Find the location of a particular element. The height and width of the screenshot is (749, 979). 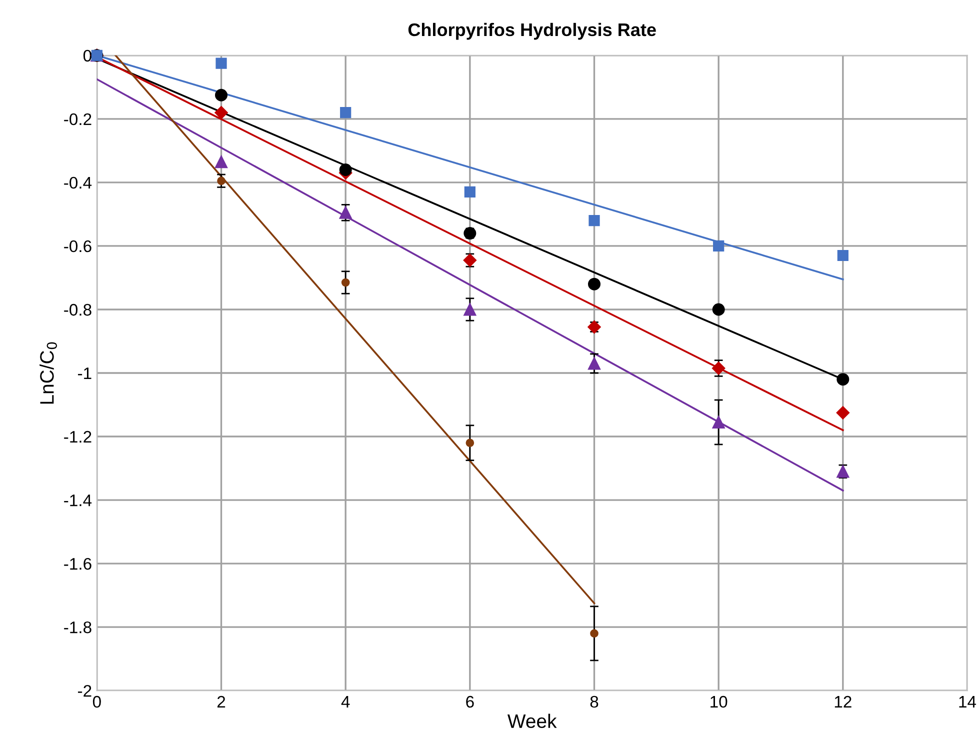

x-tick-label: 12 is located at coordinates (843, 702).